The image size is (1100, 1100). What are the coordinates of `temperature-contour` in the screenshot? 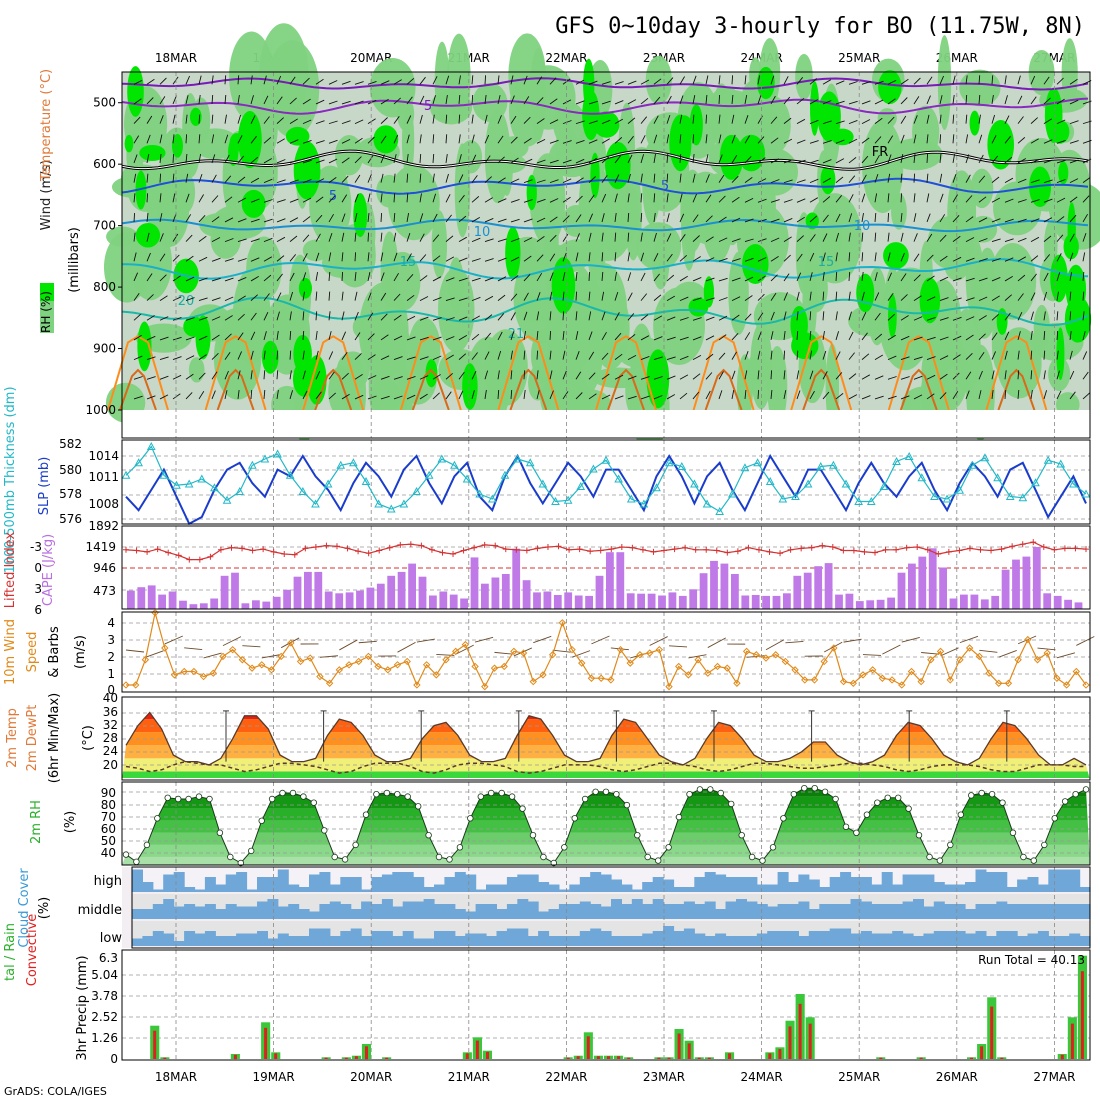 It's located at (605, 84).